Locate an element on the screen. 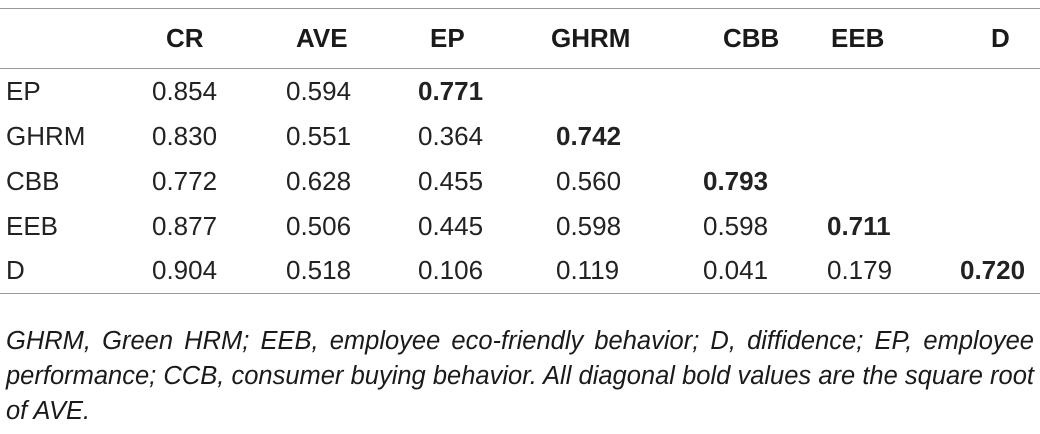  header-cell-ghrm: GHRM is located at coordinates (627, 38).